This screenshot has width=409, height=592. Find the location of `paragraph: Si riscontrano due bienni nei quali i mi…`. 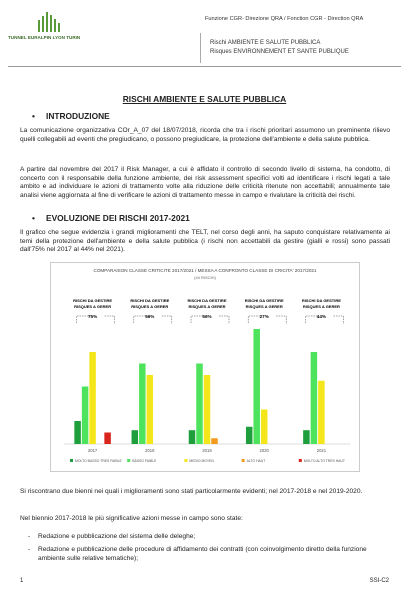

paragraph: Si riscontrano due bienni nei quali i mi… is located at coordinates (191, 491).